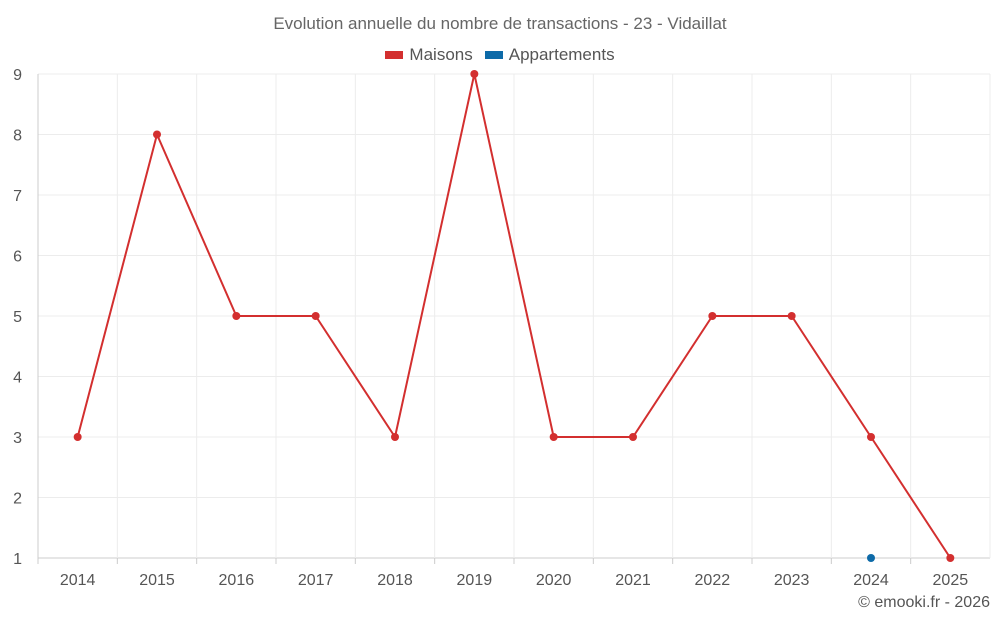 Image resolution: width=1000 pixels, height=625 pixels. Describe the element at coordinates (77, 437) in the screenshot. I see `data-point-maisons-2014` at that location.